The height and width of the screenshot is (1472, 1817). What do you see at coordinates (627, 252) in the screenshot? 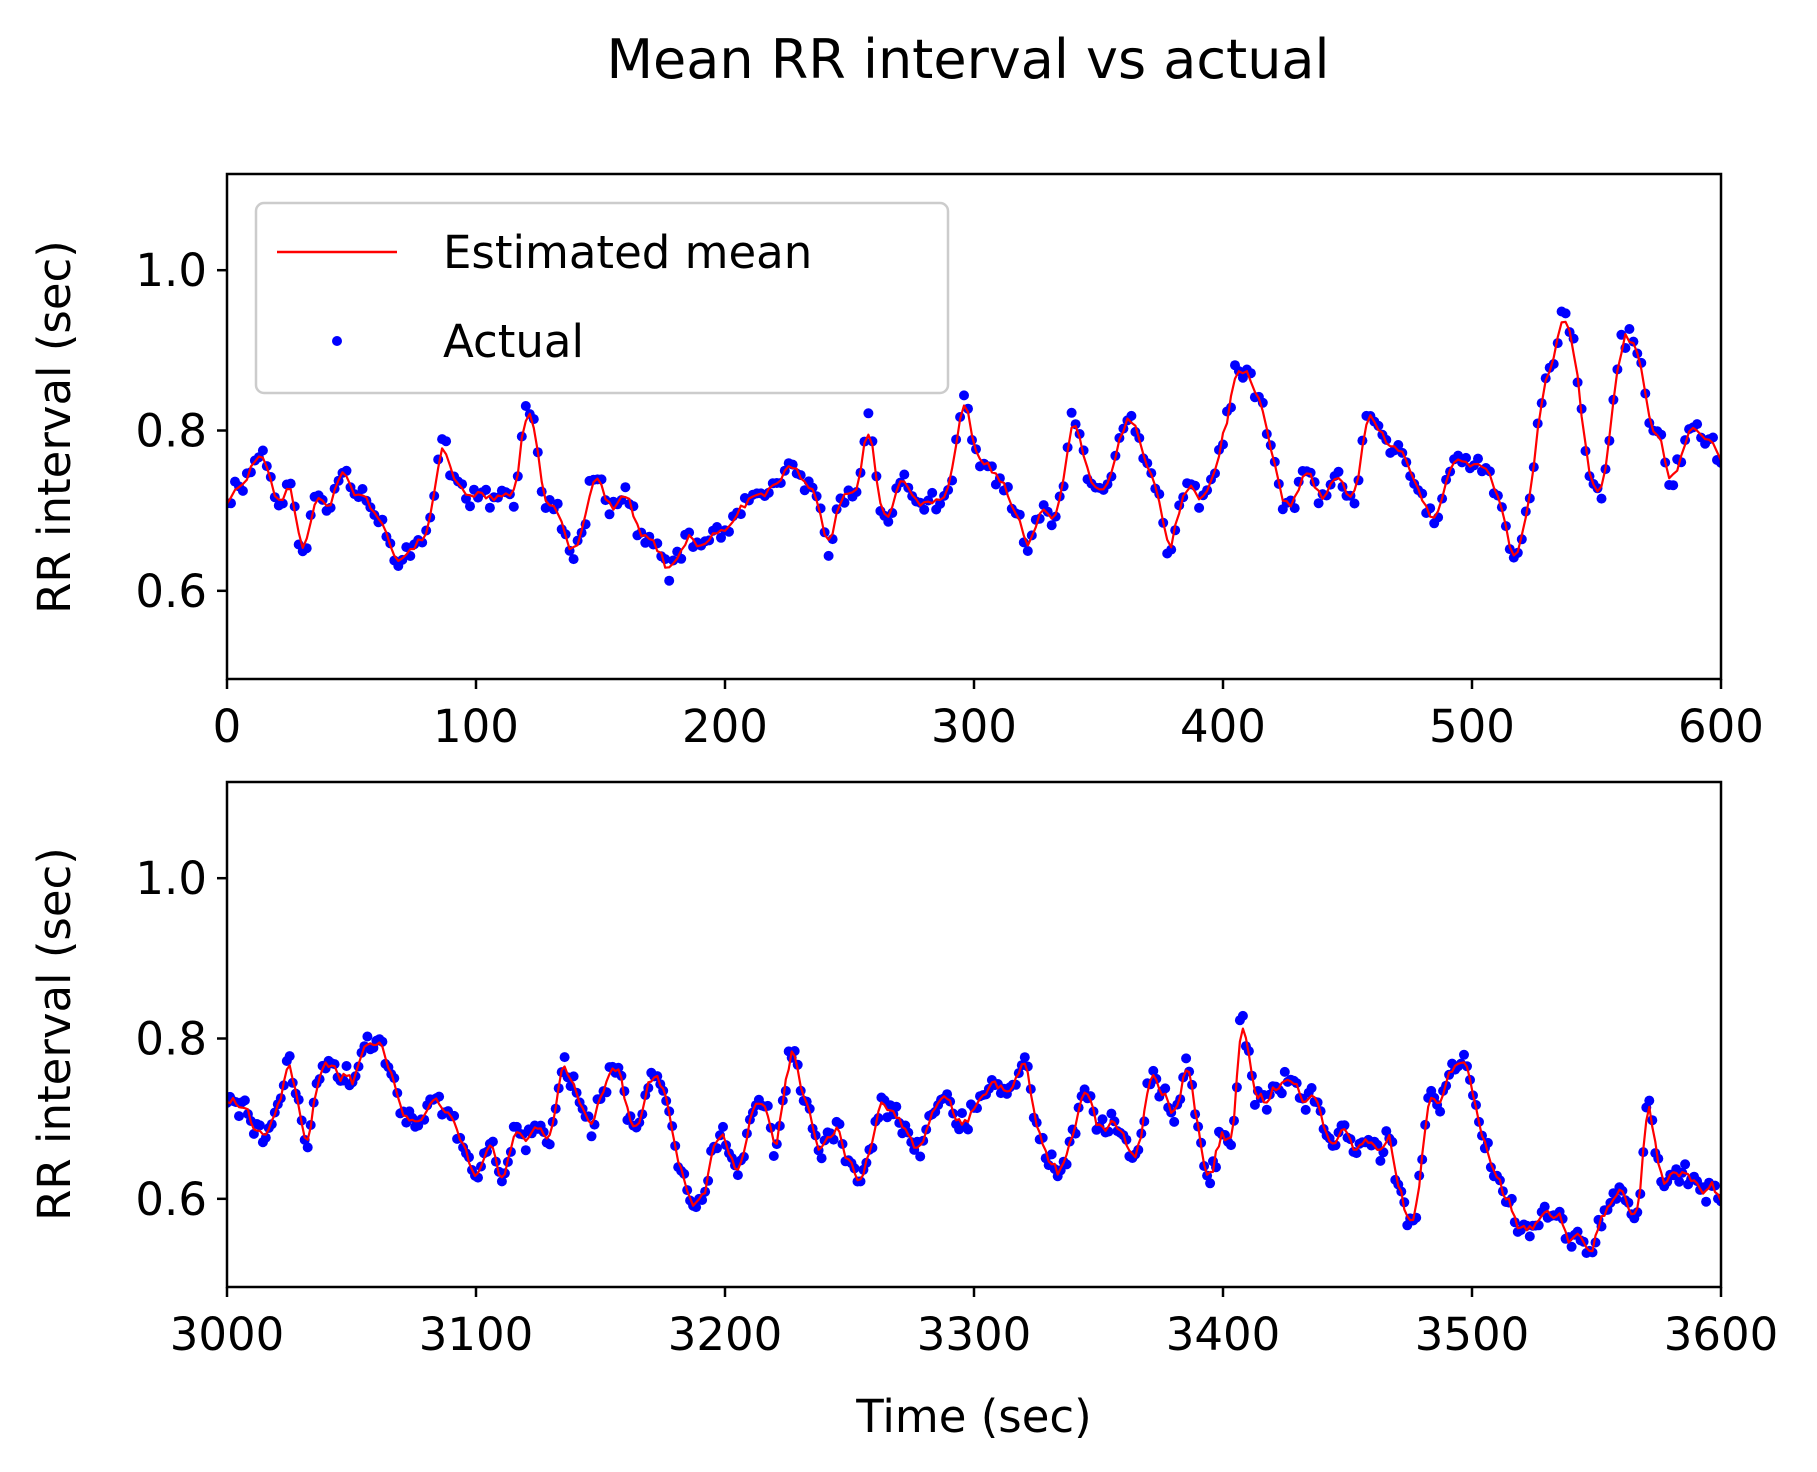
I see `legend-label-estimated: Estimated mean` at bounding box center [627, 252].